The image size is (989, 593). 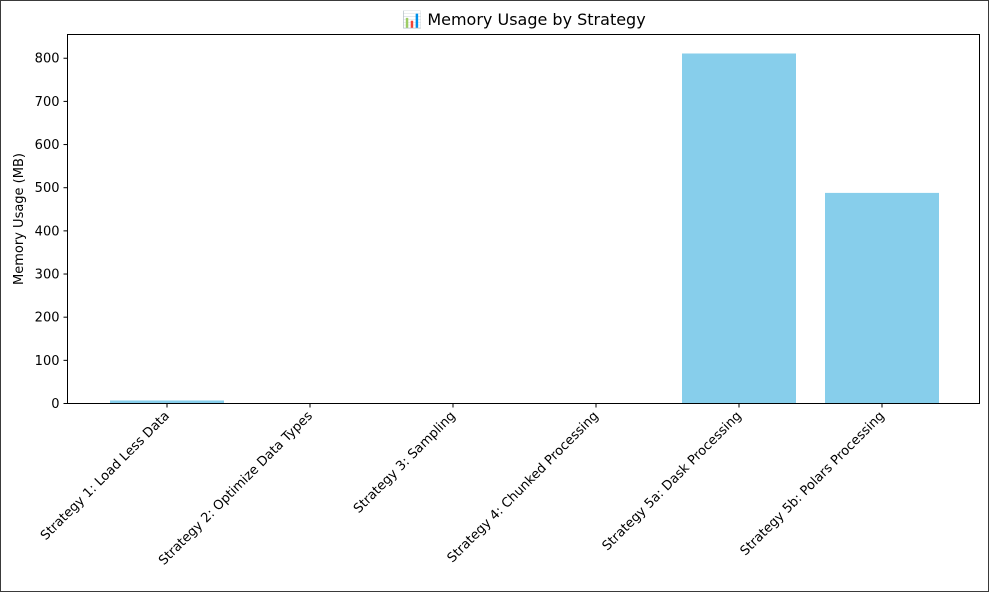 I want to click on y-axis-ticks: 0 100 200 300 400 500 600 700 800, so click(x=51, y=232).